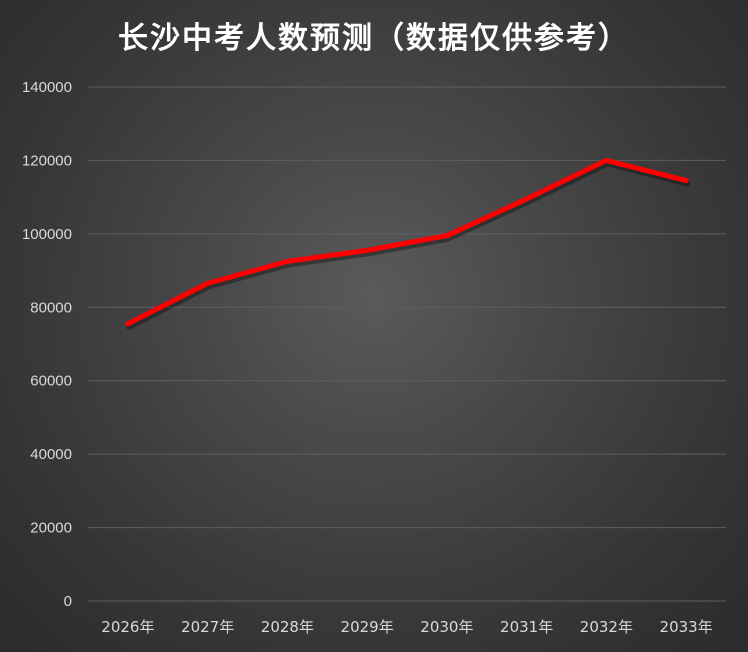  Describe the element at coordinates (287, 261) in the screenshot. I see `data-point-2028年` at that location.